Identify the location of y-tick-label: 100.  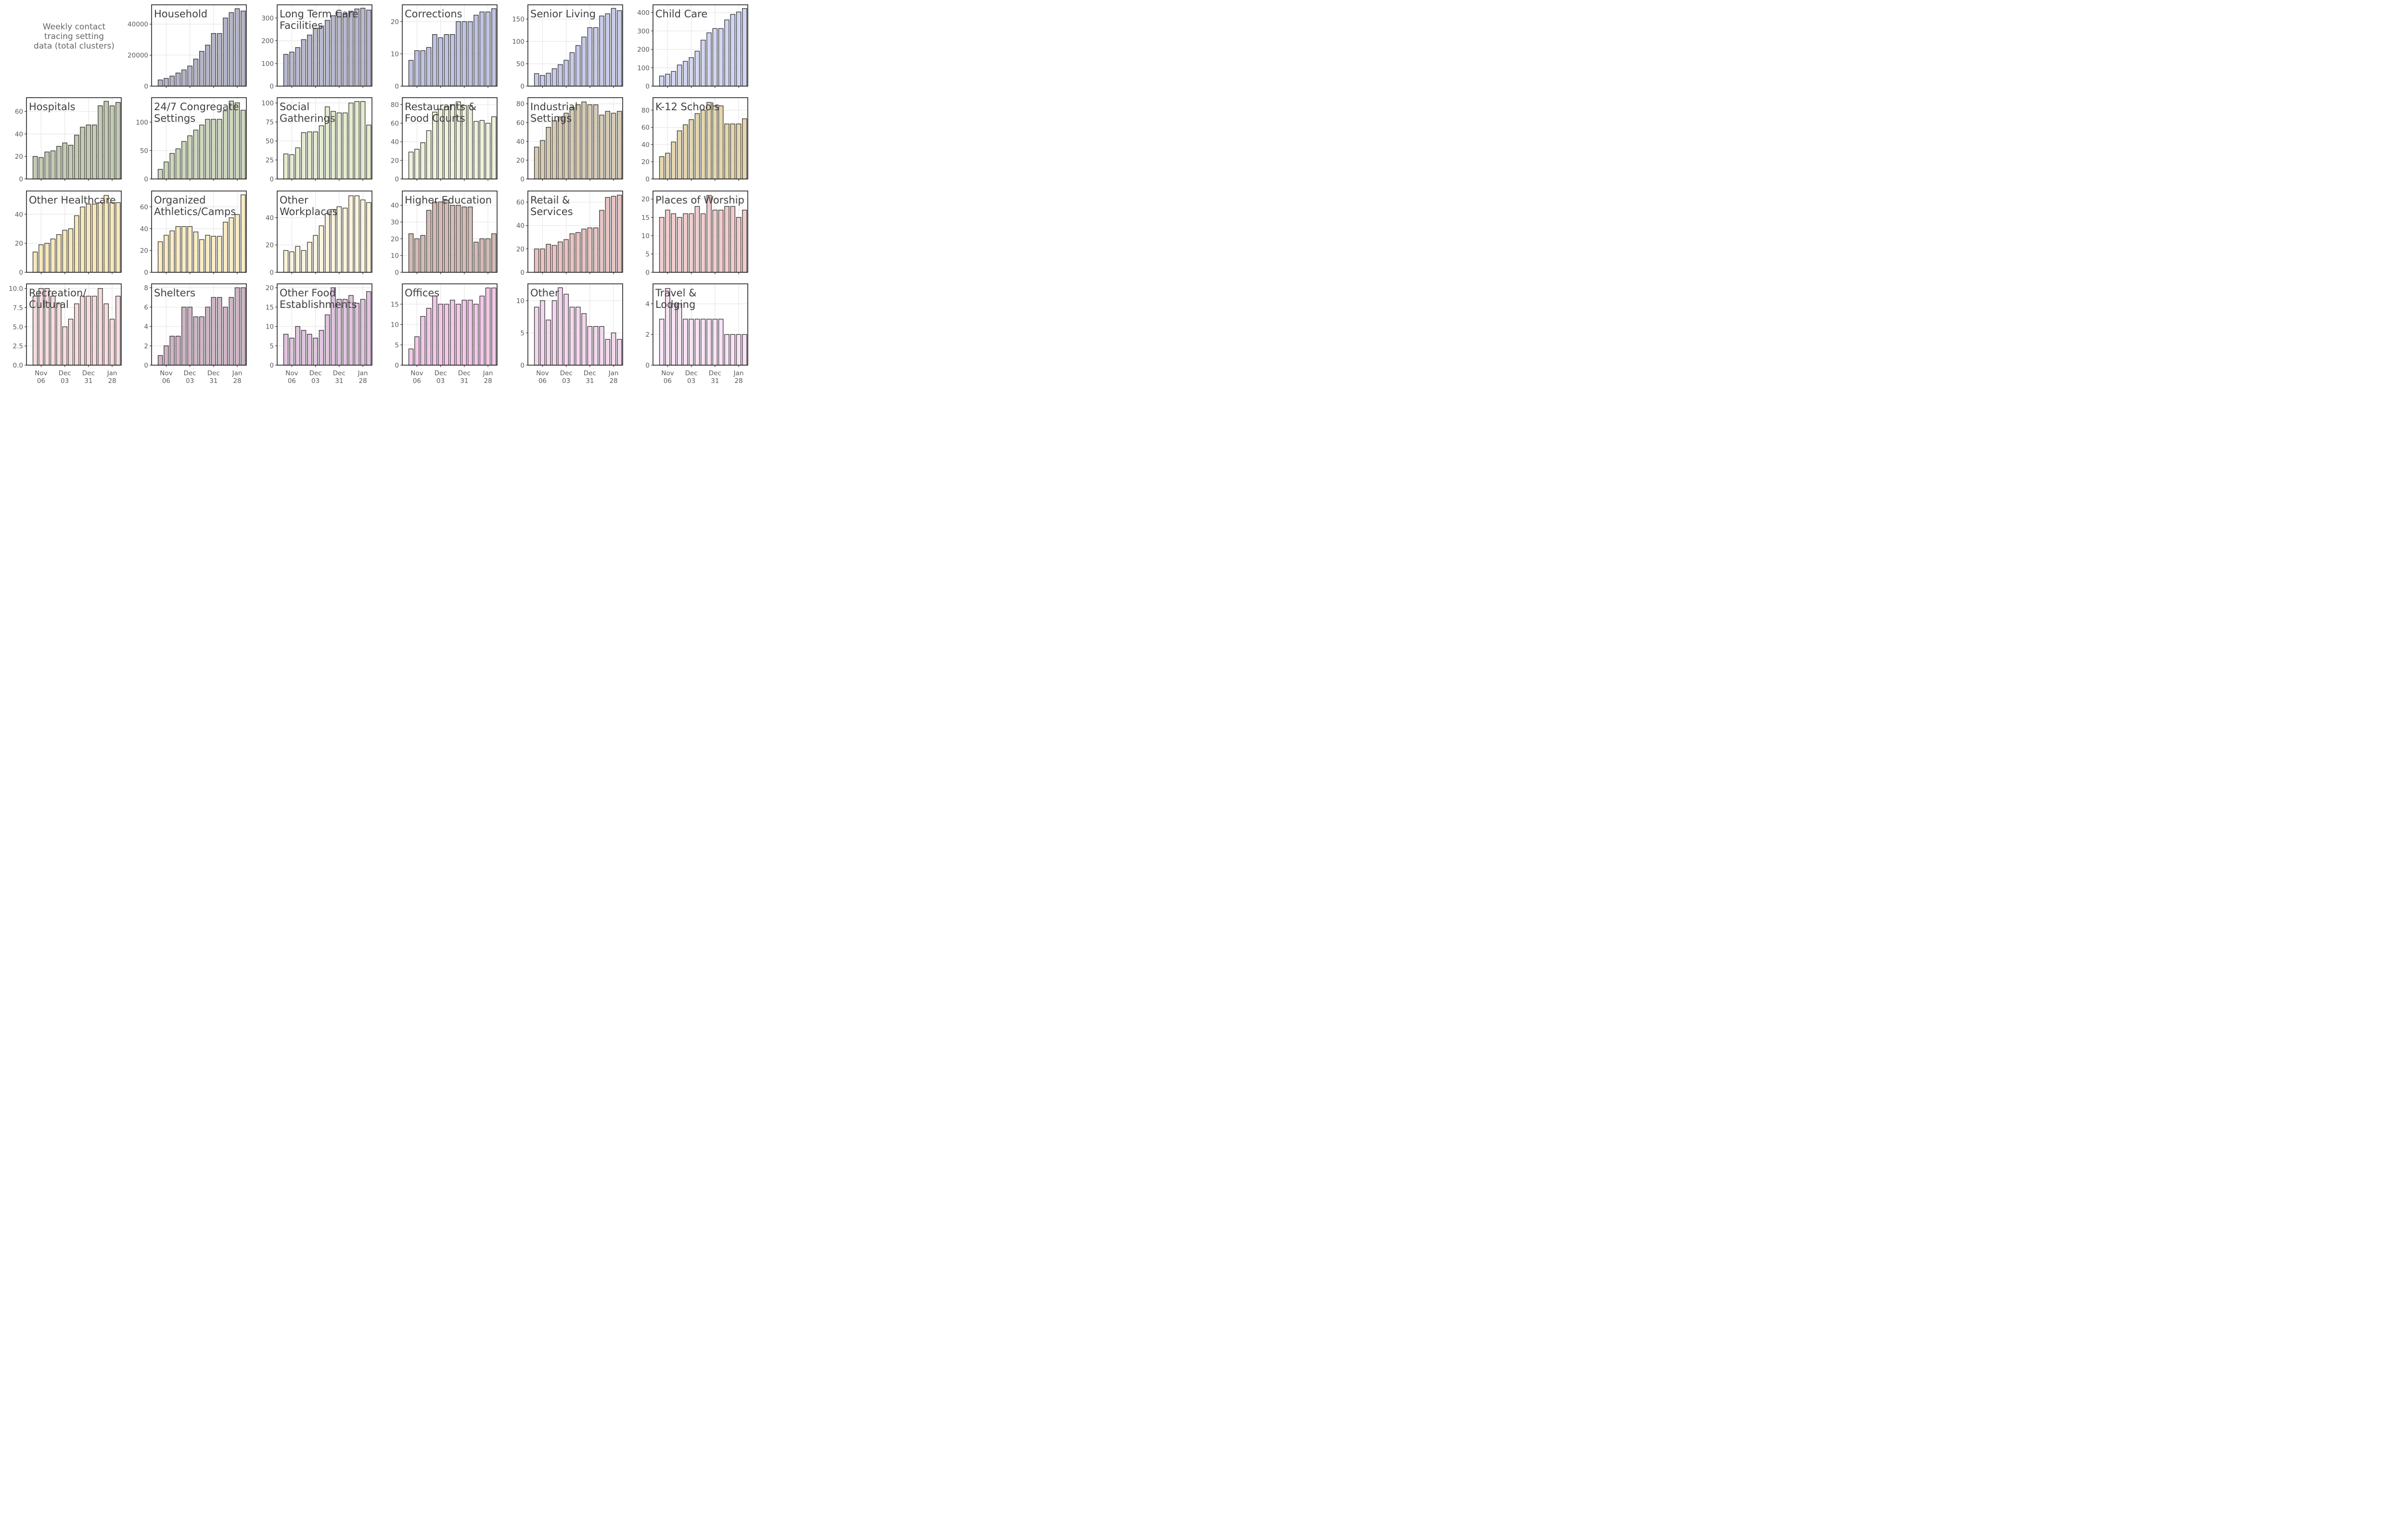
(267, 104).